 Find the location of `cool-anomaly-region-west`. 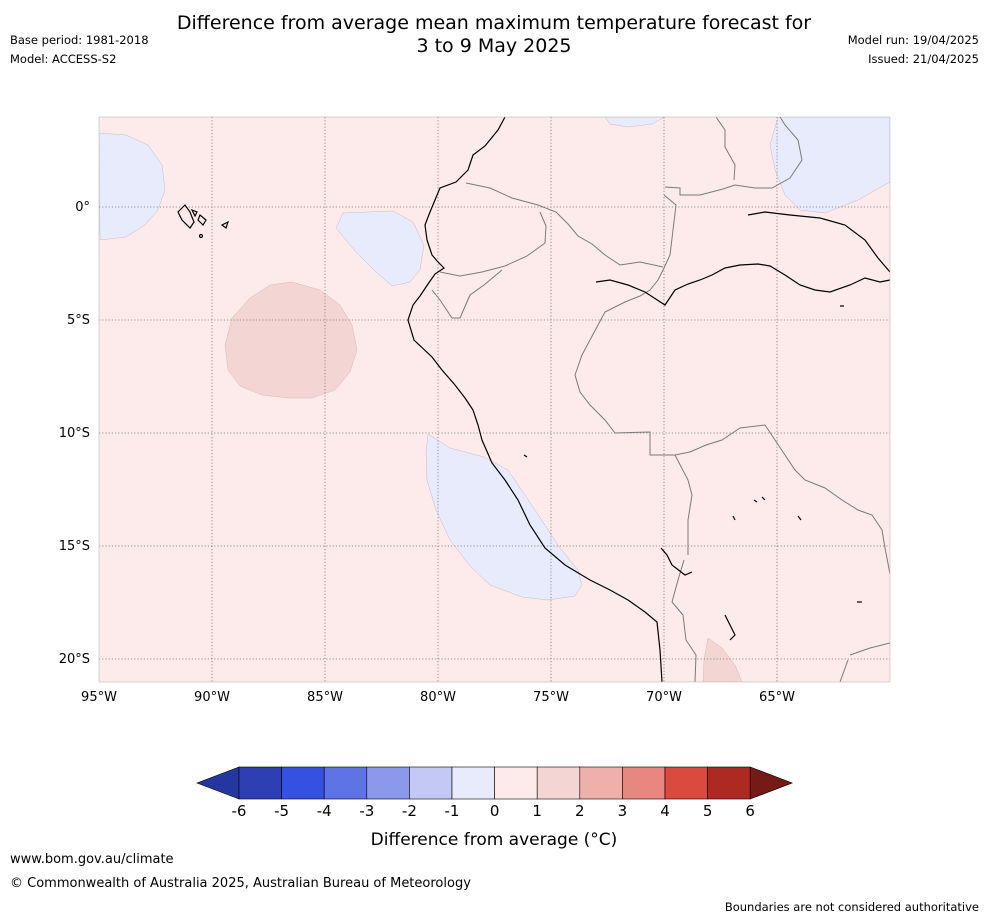

cool-anomaly-region-west is located at coordinates (132, 186).